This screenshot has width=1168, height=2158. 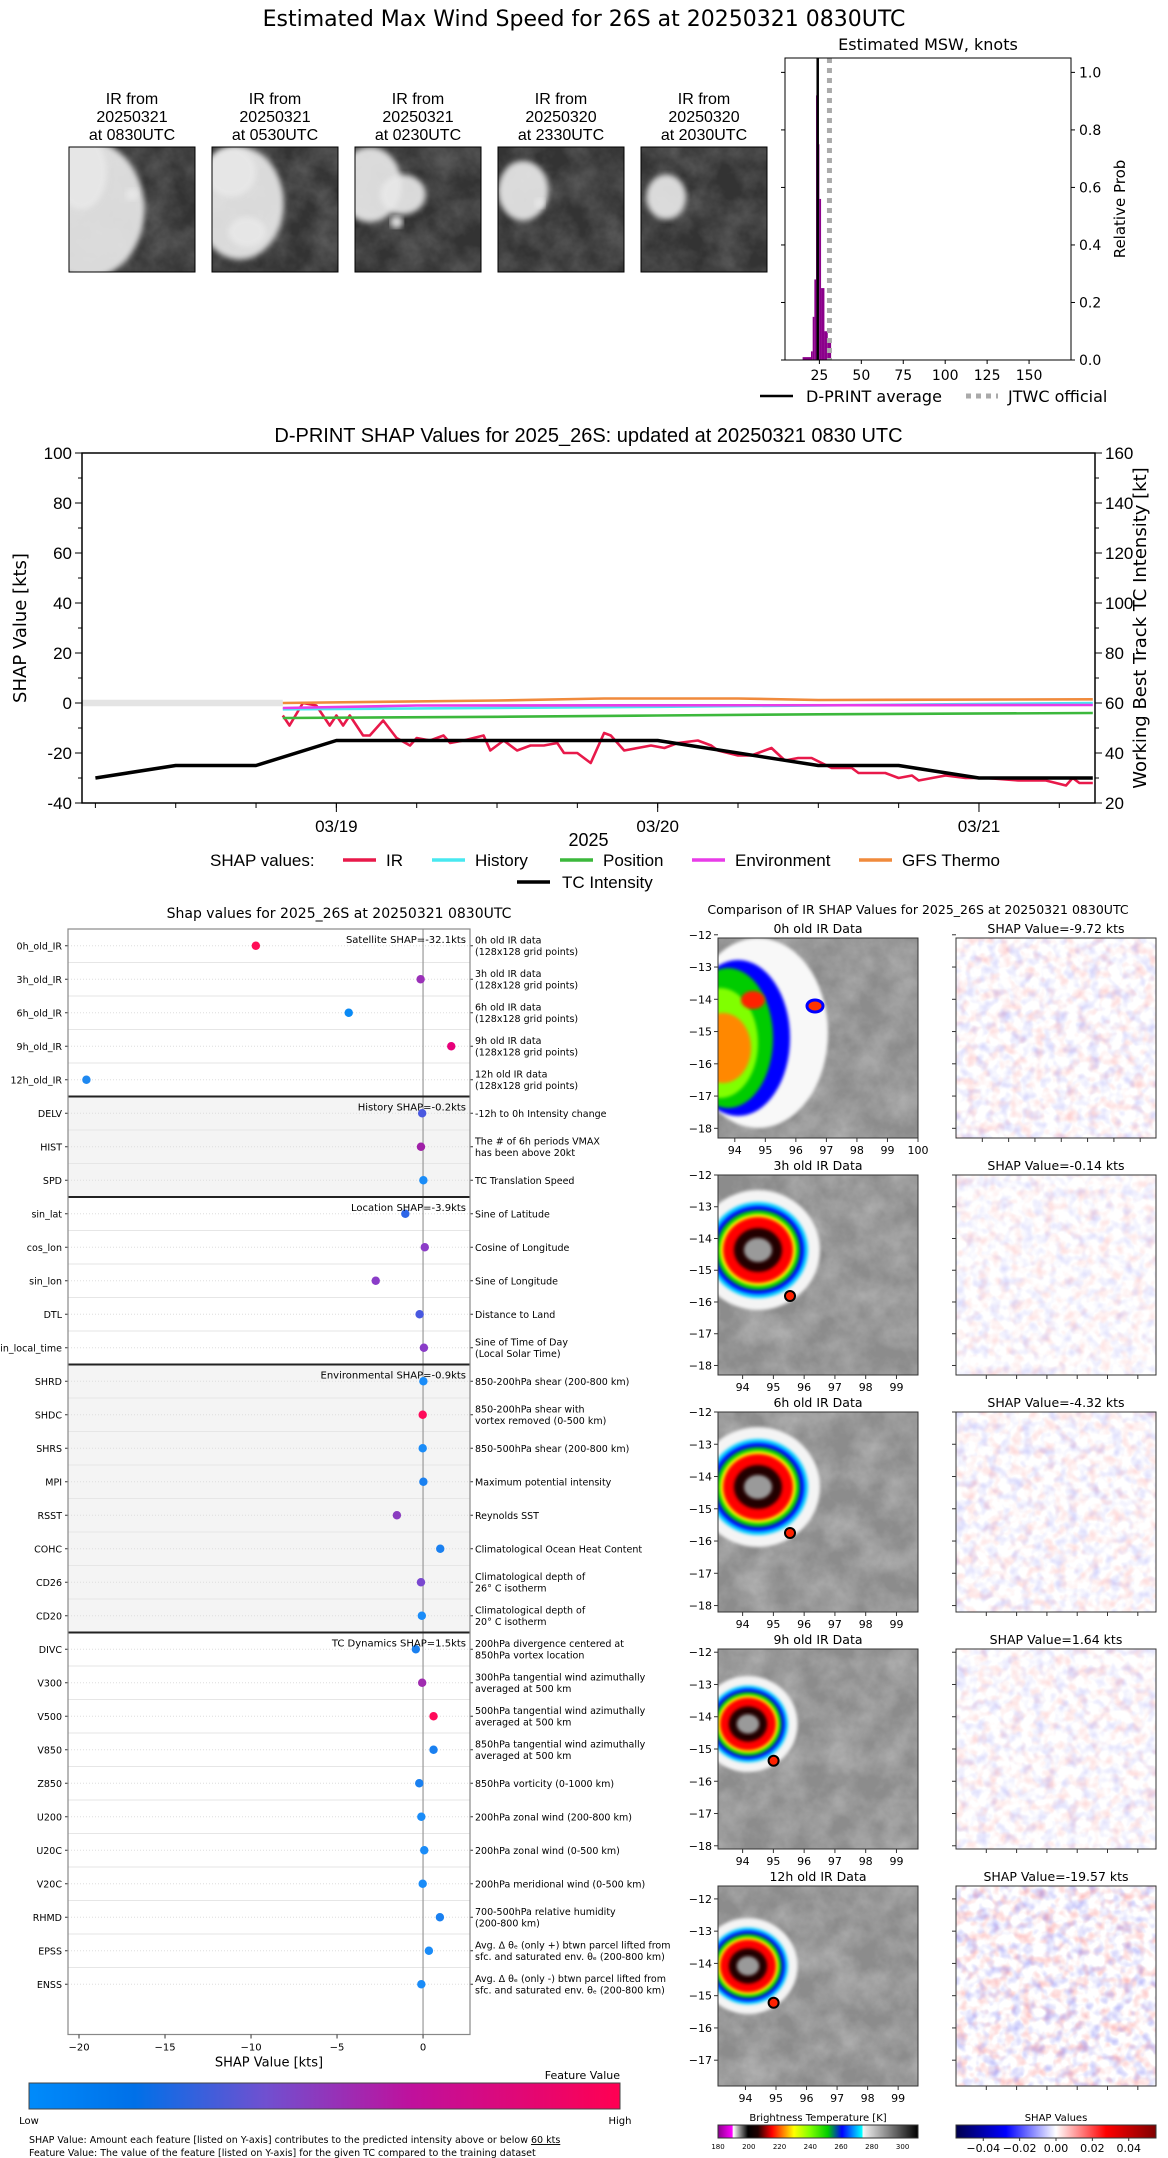 What do you see at coordinates (49, 1817) in the screenshot?
I see `feature-label: U200` at bounding box center [49, 1817].